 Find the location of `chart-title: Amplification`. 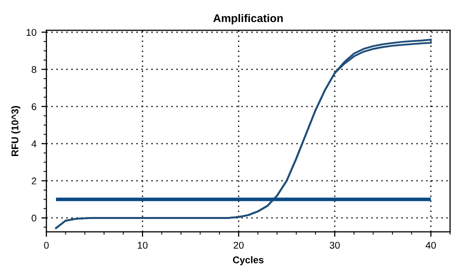

chart-title: Amplification is located at coordinates (248, 19).